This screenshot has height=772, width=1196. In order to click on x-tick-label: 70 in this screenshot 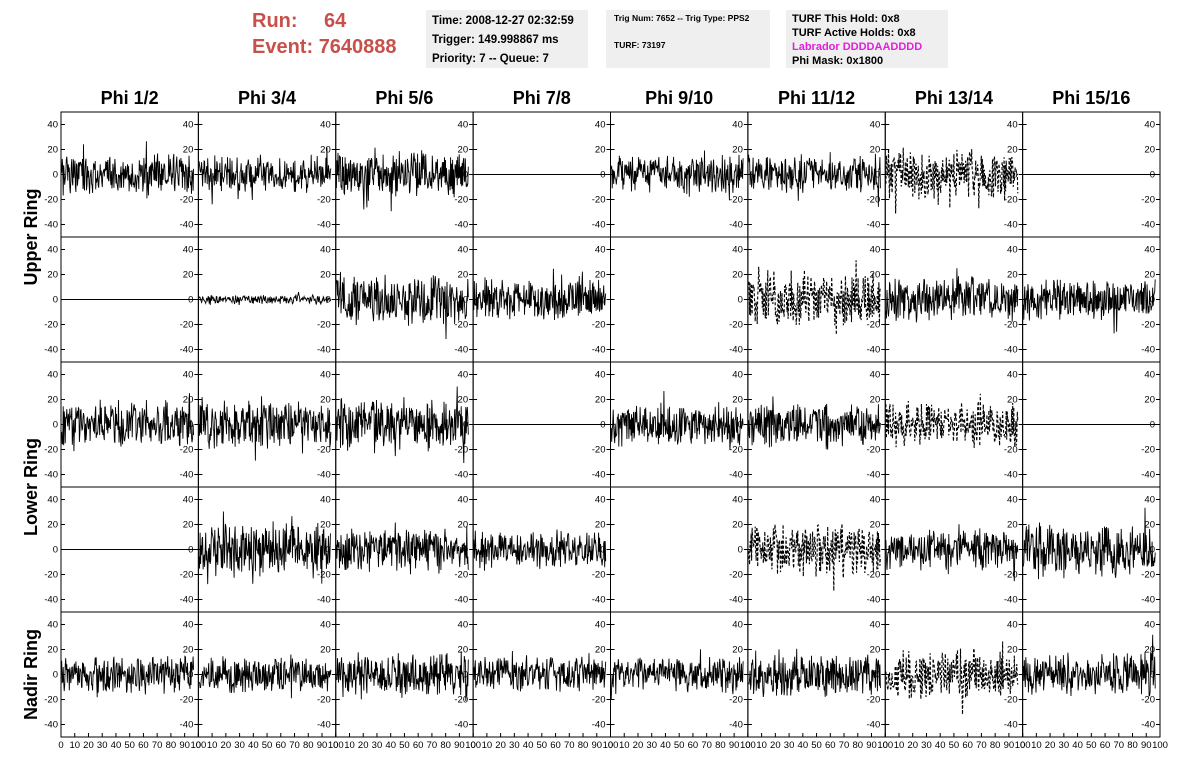, I will do `click(432, 745)`.